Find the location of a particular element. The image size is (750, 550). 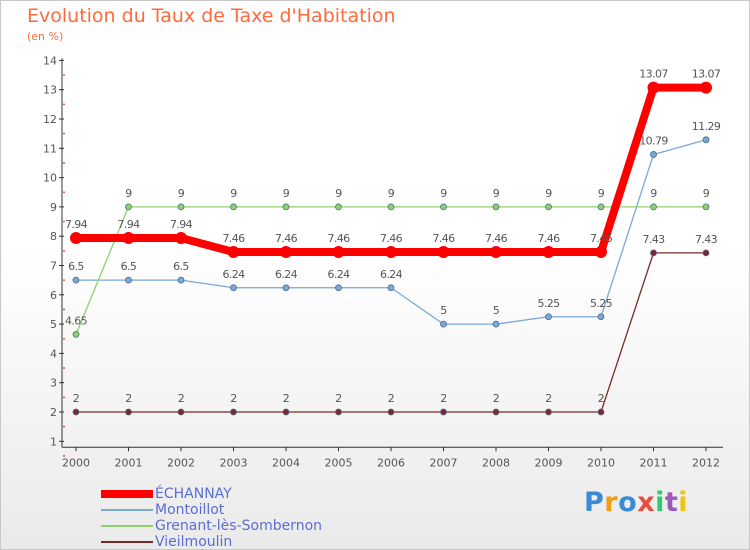

chart-subtitle: (en %) is located at coordinates (45, 36).